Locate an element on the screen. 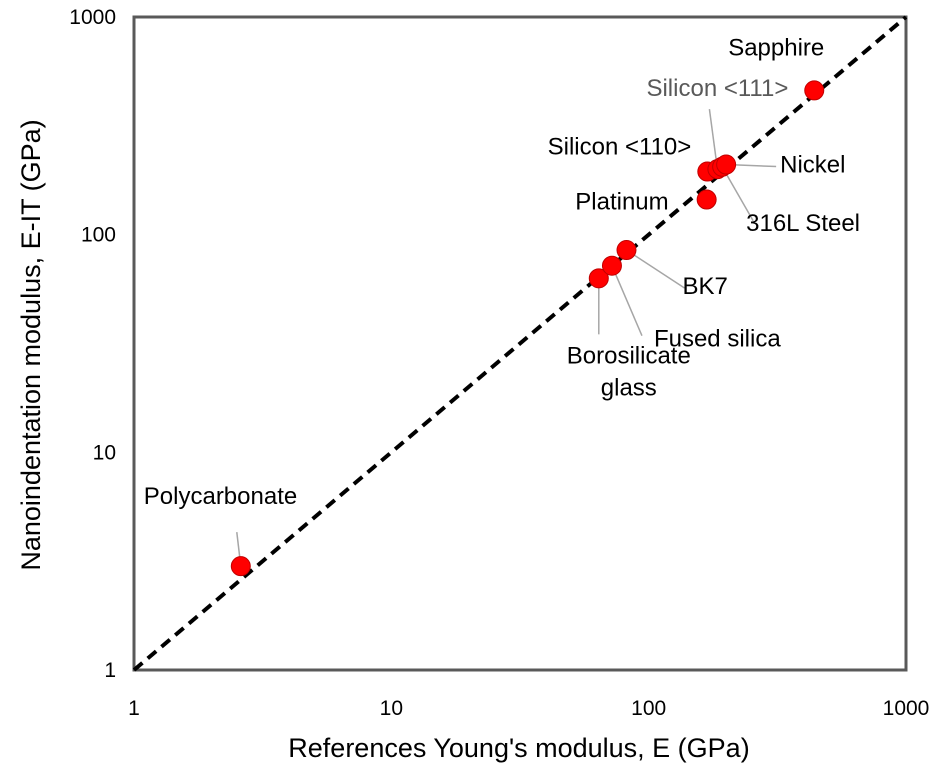 The width and height of the screenshot is (936, 770). y-tick-label: 1000 is located at coordinates (92, 17).